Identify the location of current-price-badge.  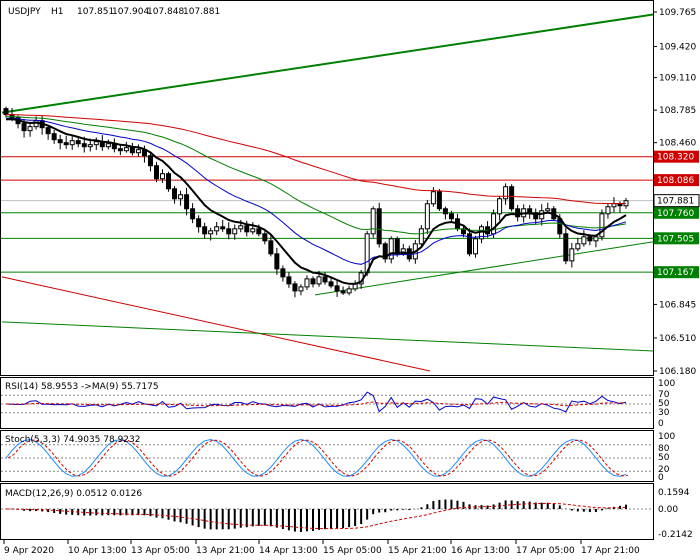
(676, 201).